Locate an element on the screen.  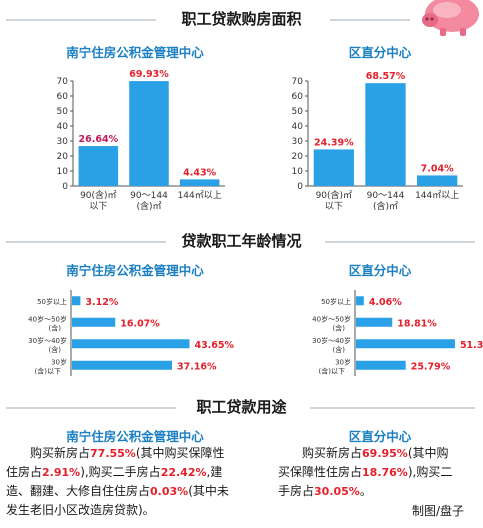
data-label: 68.57% is located at coordinates (386, 76).